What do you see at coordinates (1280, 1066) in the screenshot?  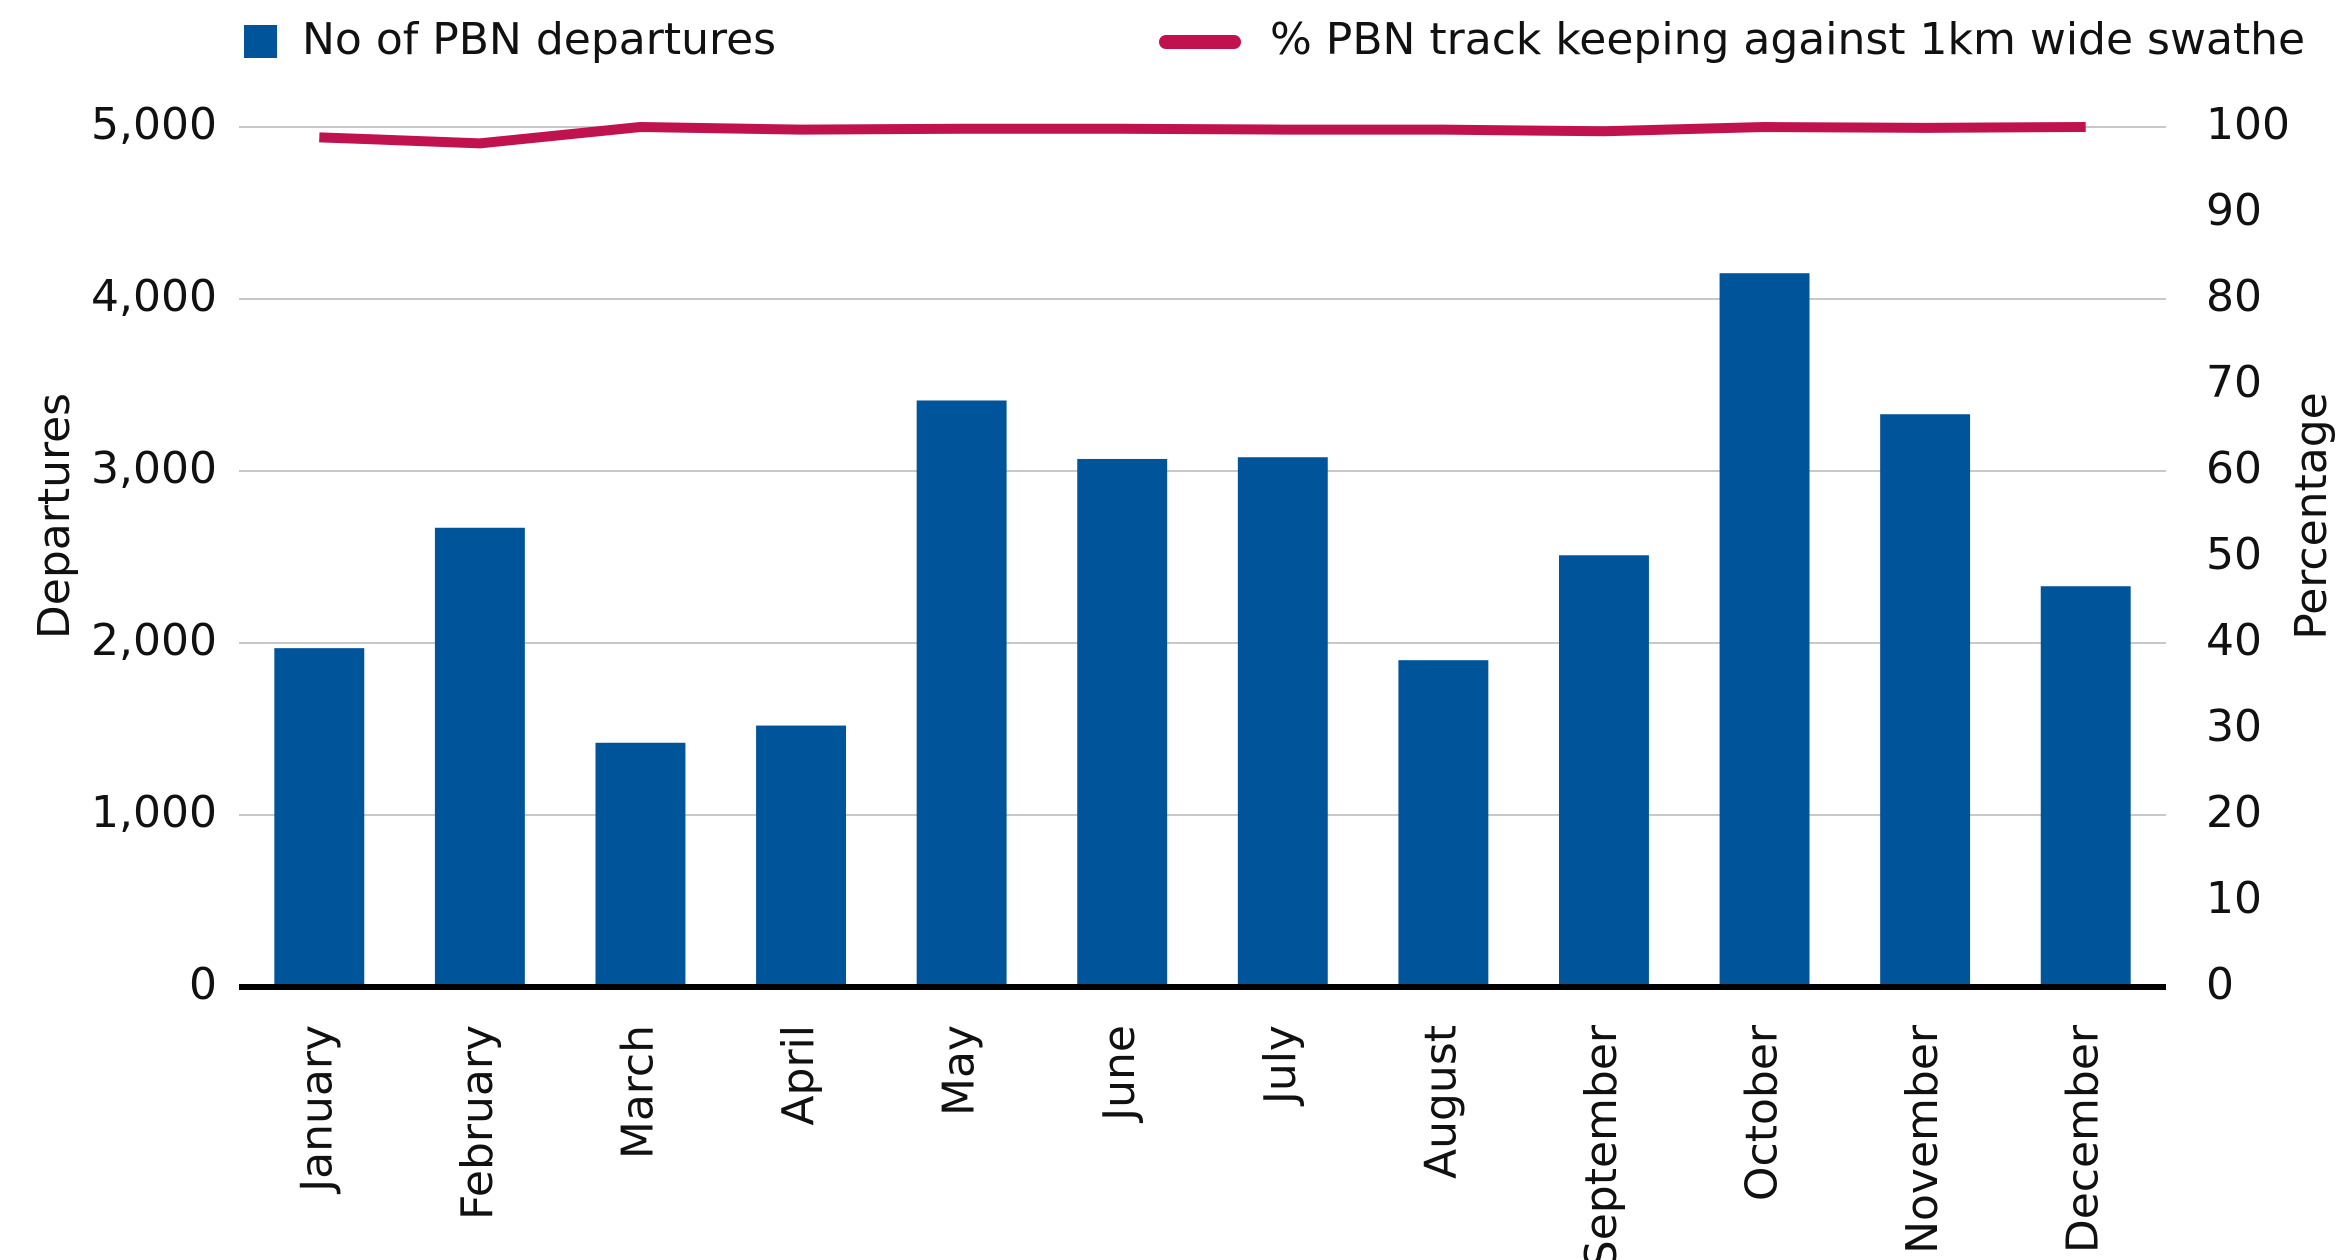 I see `x-tick-label: July` at bounding box center [1280, 1066].